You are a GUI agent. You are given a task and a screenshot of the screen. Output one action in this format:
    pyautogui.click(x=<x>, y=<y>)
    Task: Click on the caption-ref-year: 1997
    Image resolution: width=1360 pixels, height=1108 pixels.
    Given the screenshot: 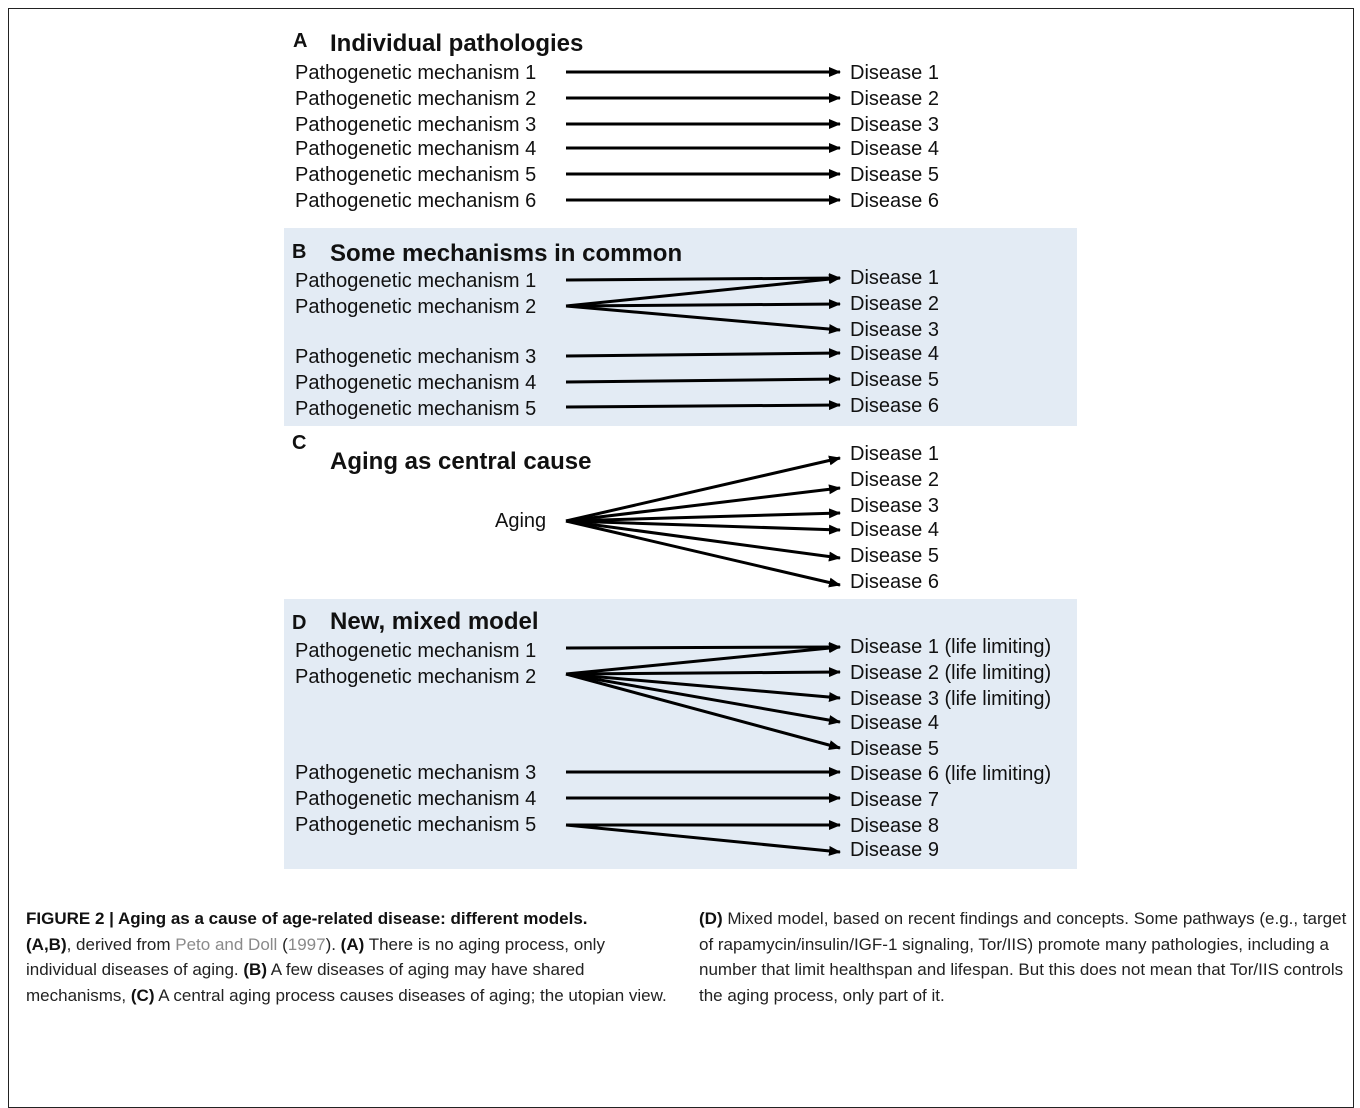 What is the action you would take?
    pyautogui.click(x=306, y=944)
    